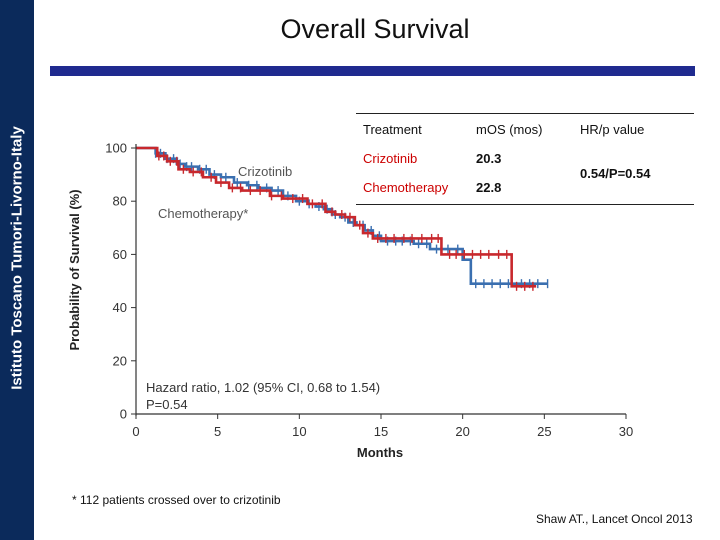 The width and height of the screenshot is (720, 540). Describe the element at coordinates (390, 158) in the screenshot. I see `table-row-crizotinib-treatment: Crizotinib` at that location.